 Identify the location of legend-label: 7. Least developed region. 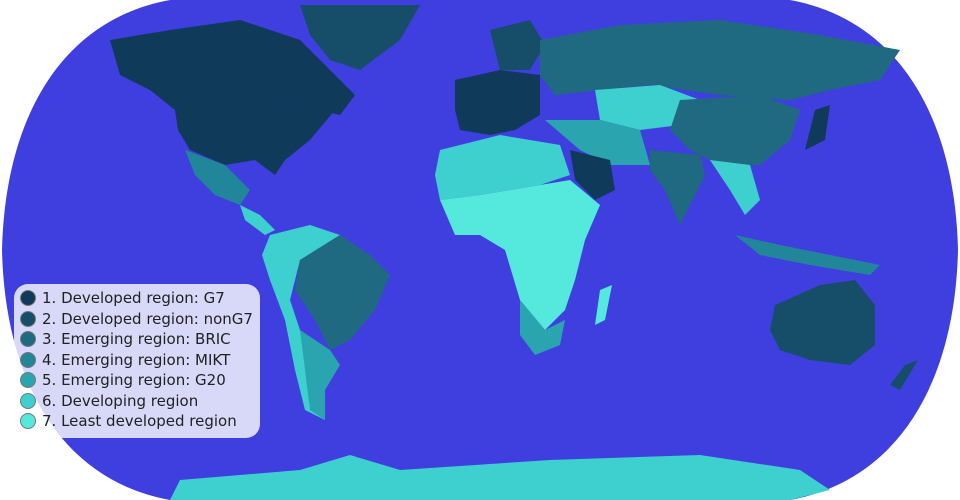
(139, 421).